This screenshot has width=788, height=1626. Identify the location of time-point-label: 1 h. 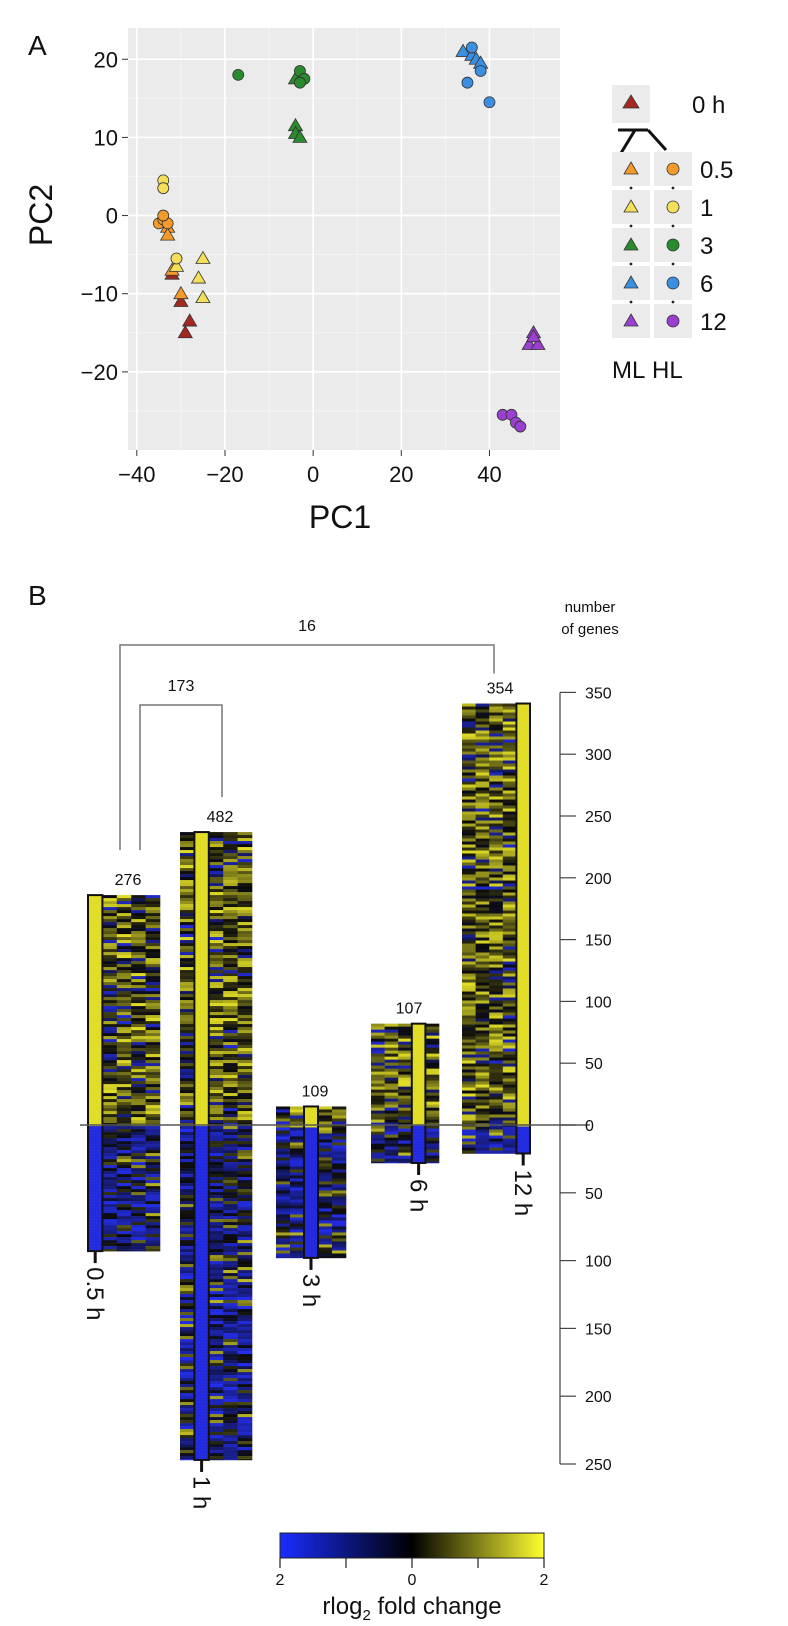
(201, 1492).